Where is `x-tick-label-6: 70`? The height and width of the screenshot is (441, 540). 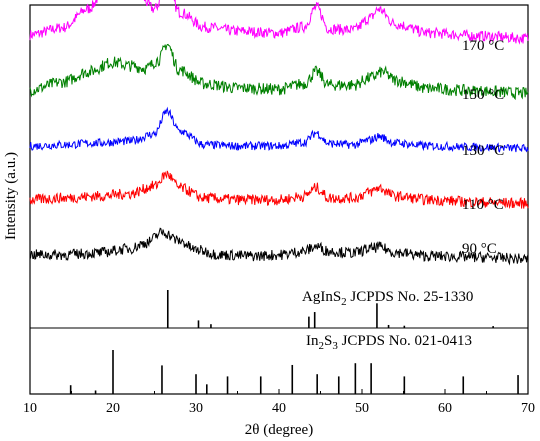 x-tick-label-6: 70 is located at coordinates (528, 408).